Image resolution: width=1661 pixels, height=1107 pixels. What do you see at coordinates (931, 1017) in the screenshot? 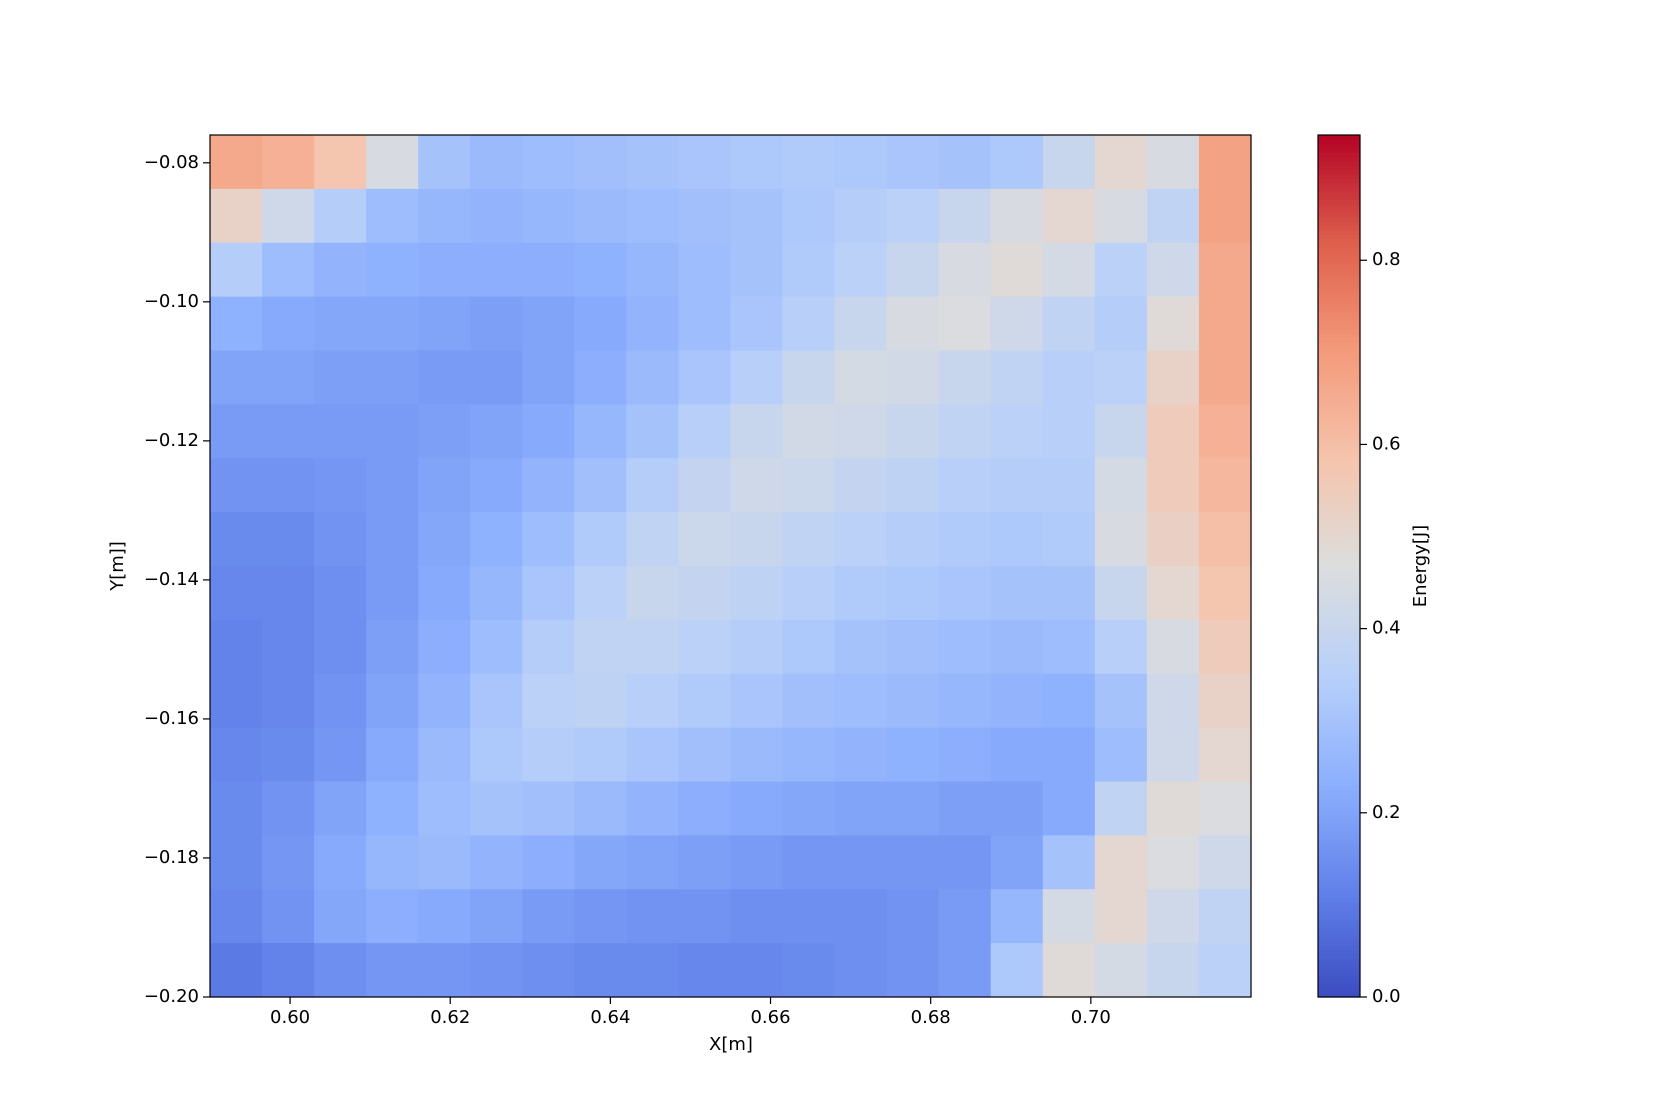
I see `x-tick-label: 0.68` at bounding box center [931, 1017].